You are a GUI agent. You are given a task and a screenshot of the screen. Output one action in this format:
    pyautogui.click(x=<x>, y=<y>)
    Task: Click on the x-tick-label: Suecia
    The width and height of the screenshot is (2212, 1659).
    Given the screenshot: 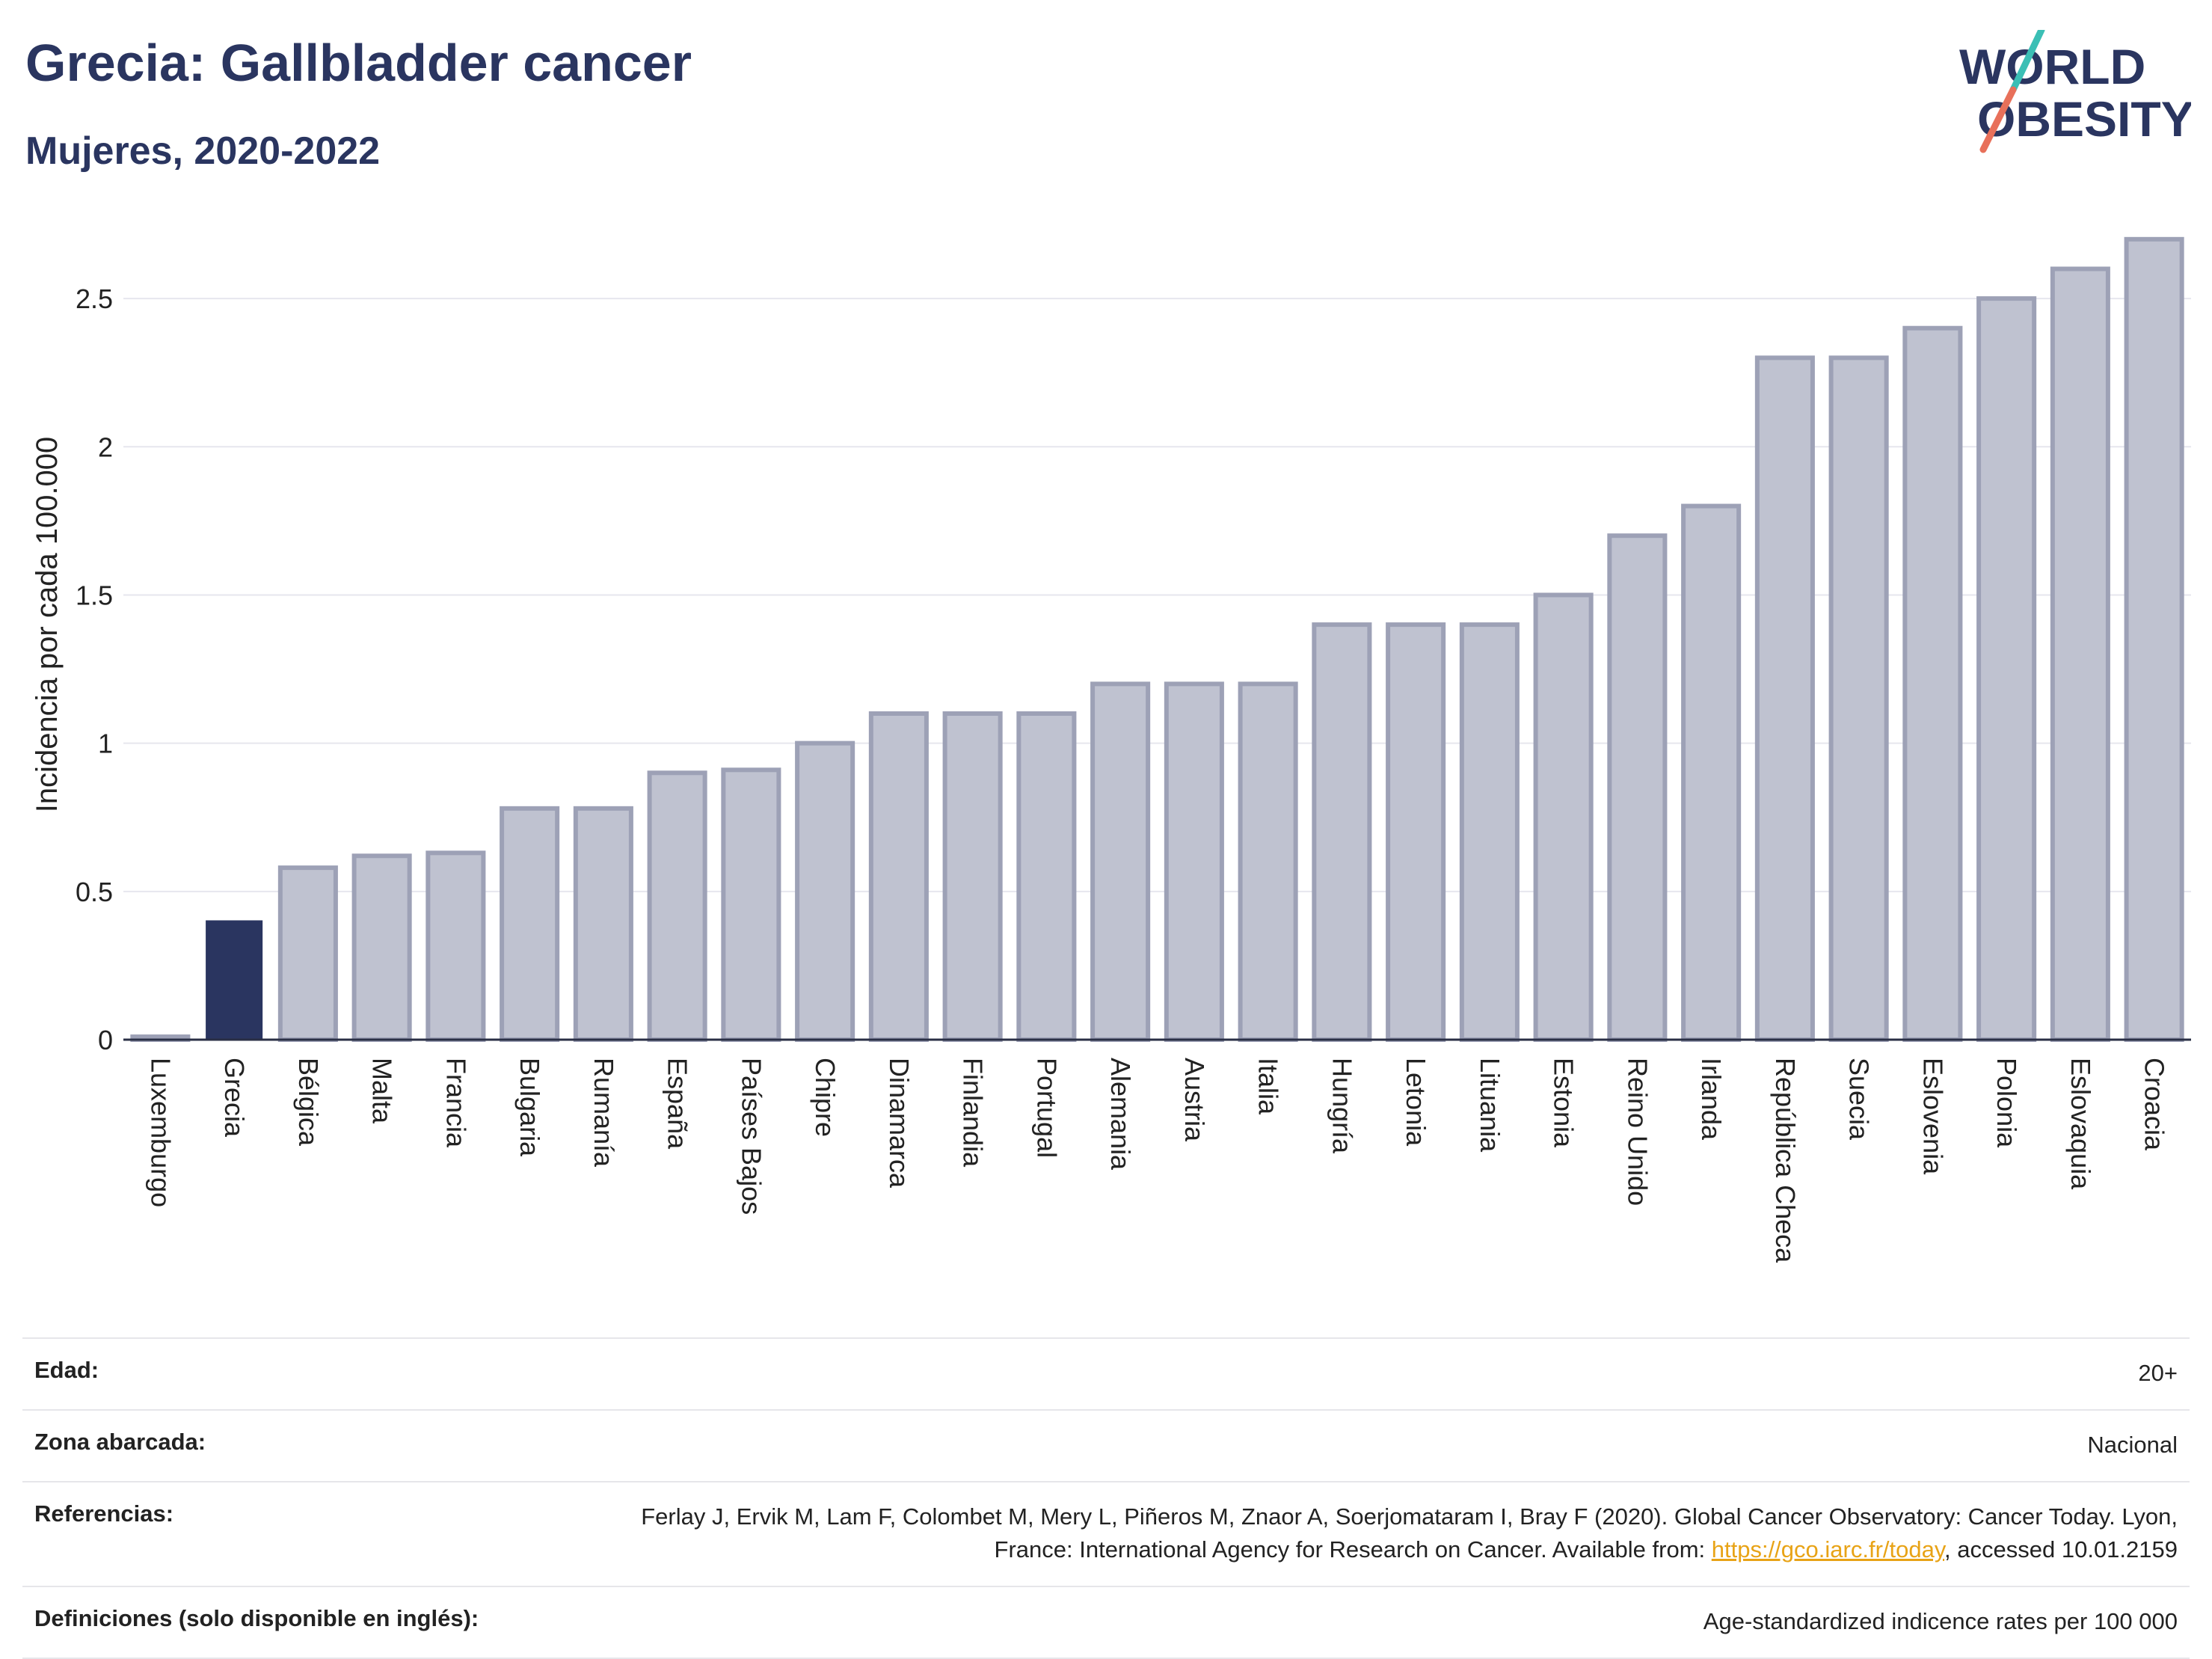 What is the action you would take?
    pyautogui.click(x=1859, y=1099)
    